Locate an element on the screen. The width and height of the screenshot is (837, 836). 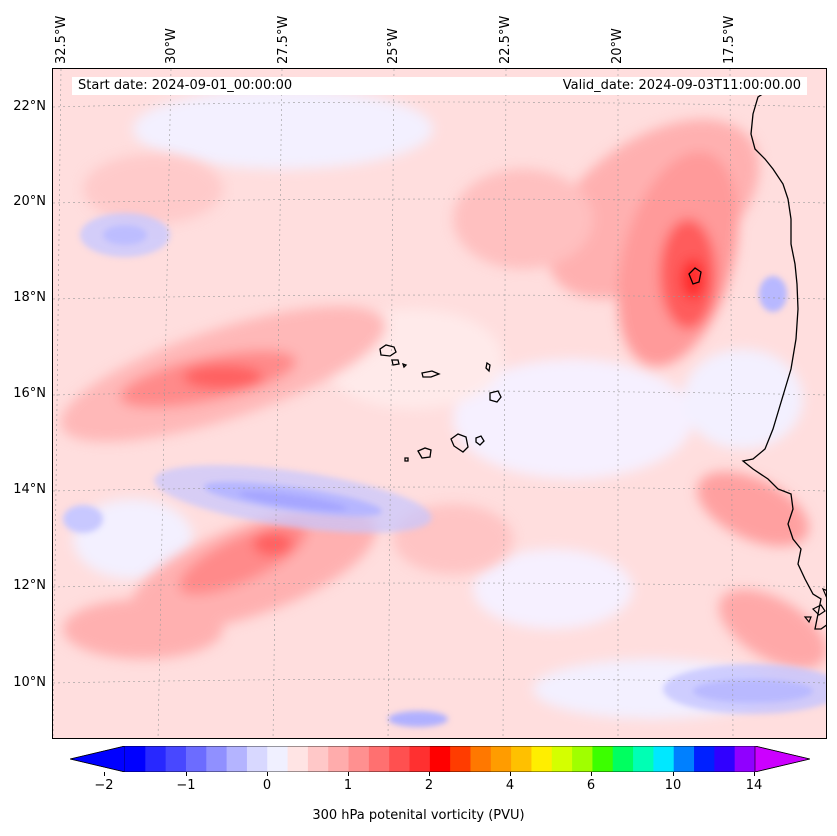
island-outline is located at coordinates (695, 276).